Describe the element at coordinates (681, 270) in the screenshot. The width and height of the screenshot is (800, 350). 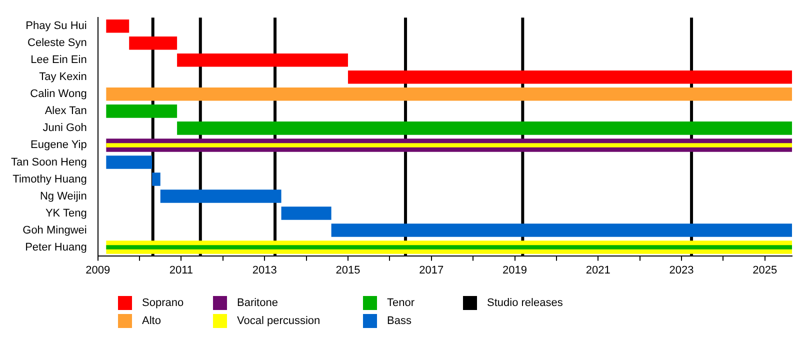
I see `x-tick-label: 2023` at that location.